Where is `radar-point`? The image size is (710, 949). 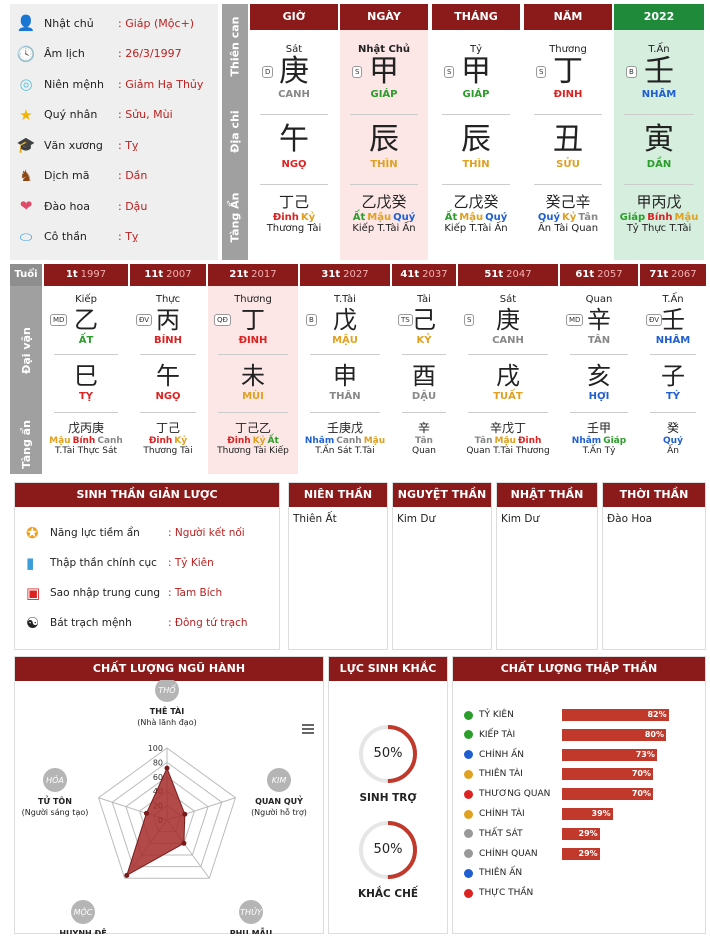
radar-point is located at coordinates (146, 813).